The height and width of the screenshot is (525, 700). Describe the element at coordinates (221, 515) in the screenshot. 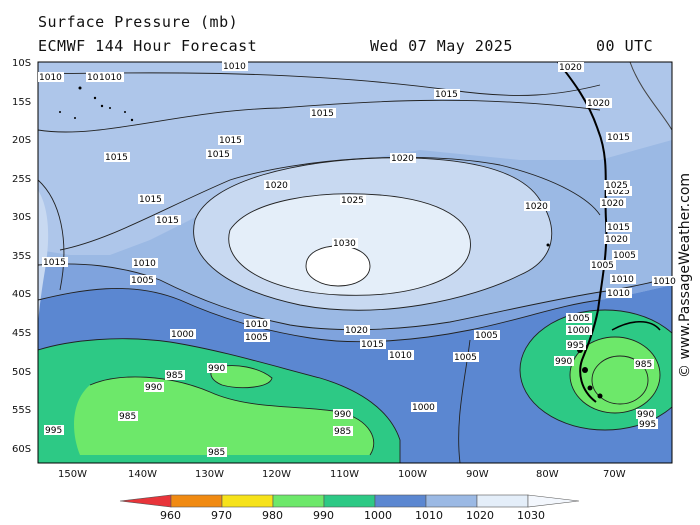

I see `legend-value: 970` at that location.